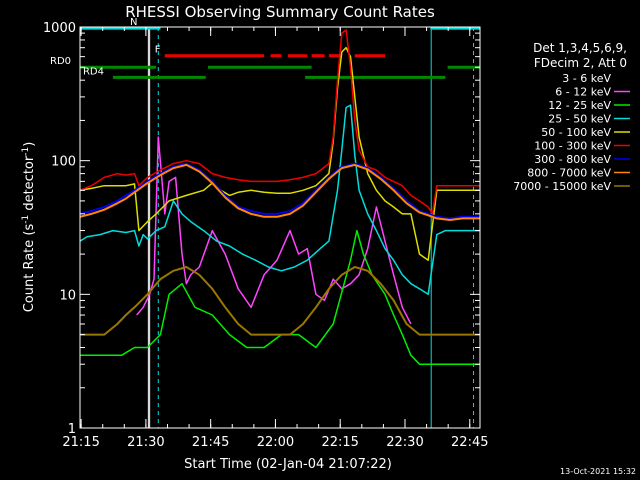 Image resolution: width=640 pixels, height=480 pixels. What do you see at coordinates (72, 429) in the screenshot?
I see `y-tick-label: 1` at bounding box center [72, 429].